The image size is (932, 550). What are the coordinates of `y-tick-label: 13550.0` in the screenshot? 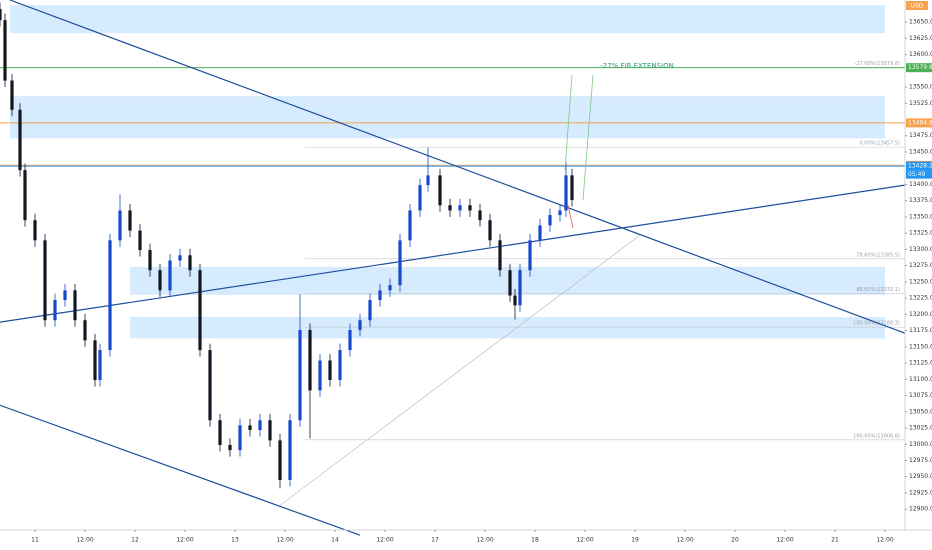 It's located at (920, 87).